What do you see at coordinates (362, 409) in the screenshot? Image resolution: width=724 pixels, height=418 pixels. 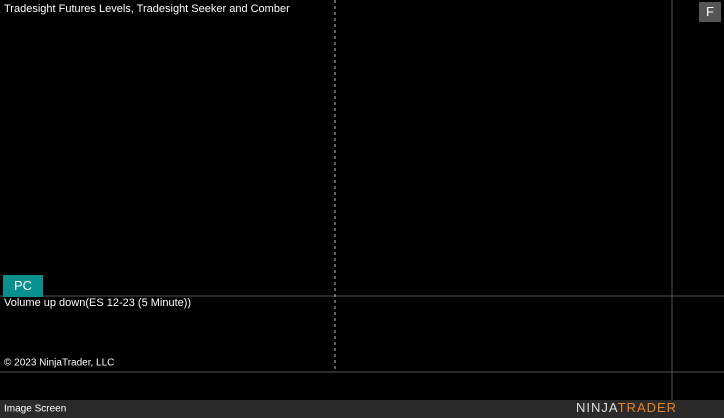 I see `status-bar` at bounding box center [362, 409].